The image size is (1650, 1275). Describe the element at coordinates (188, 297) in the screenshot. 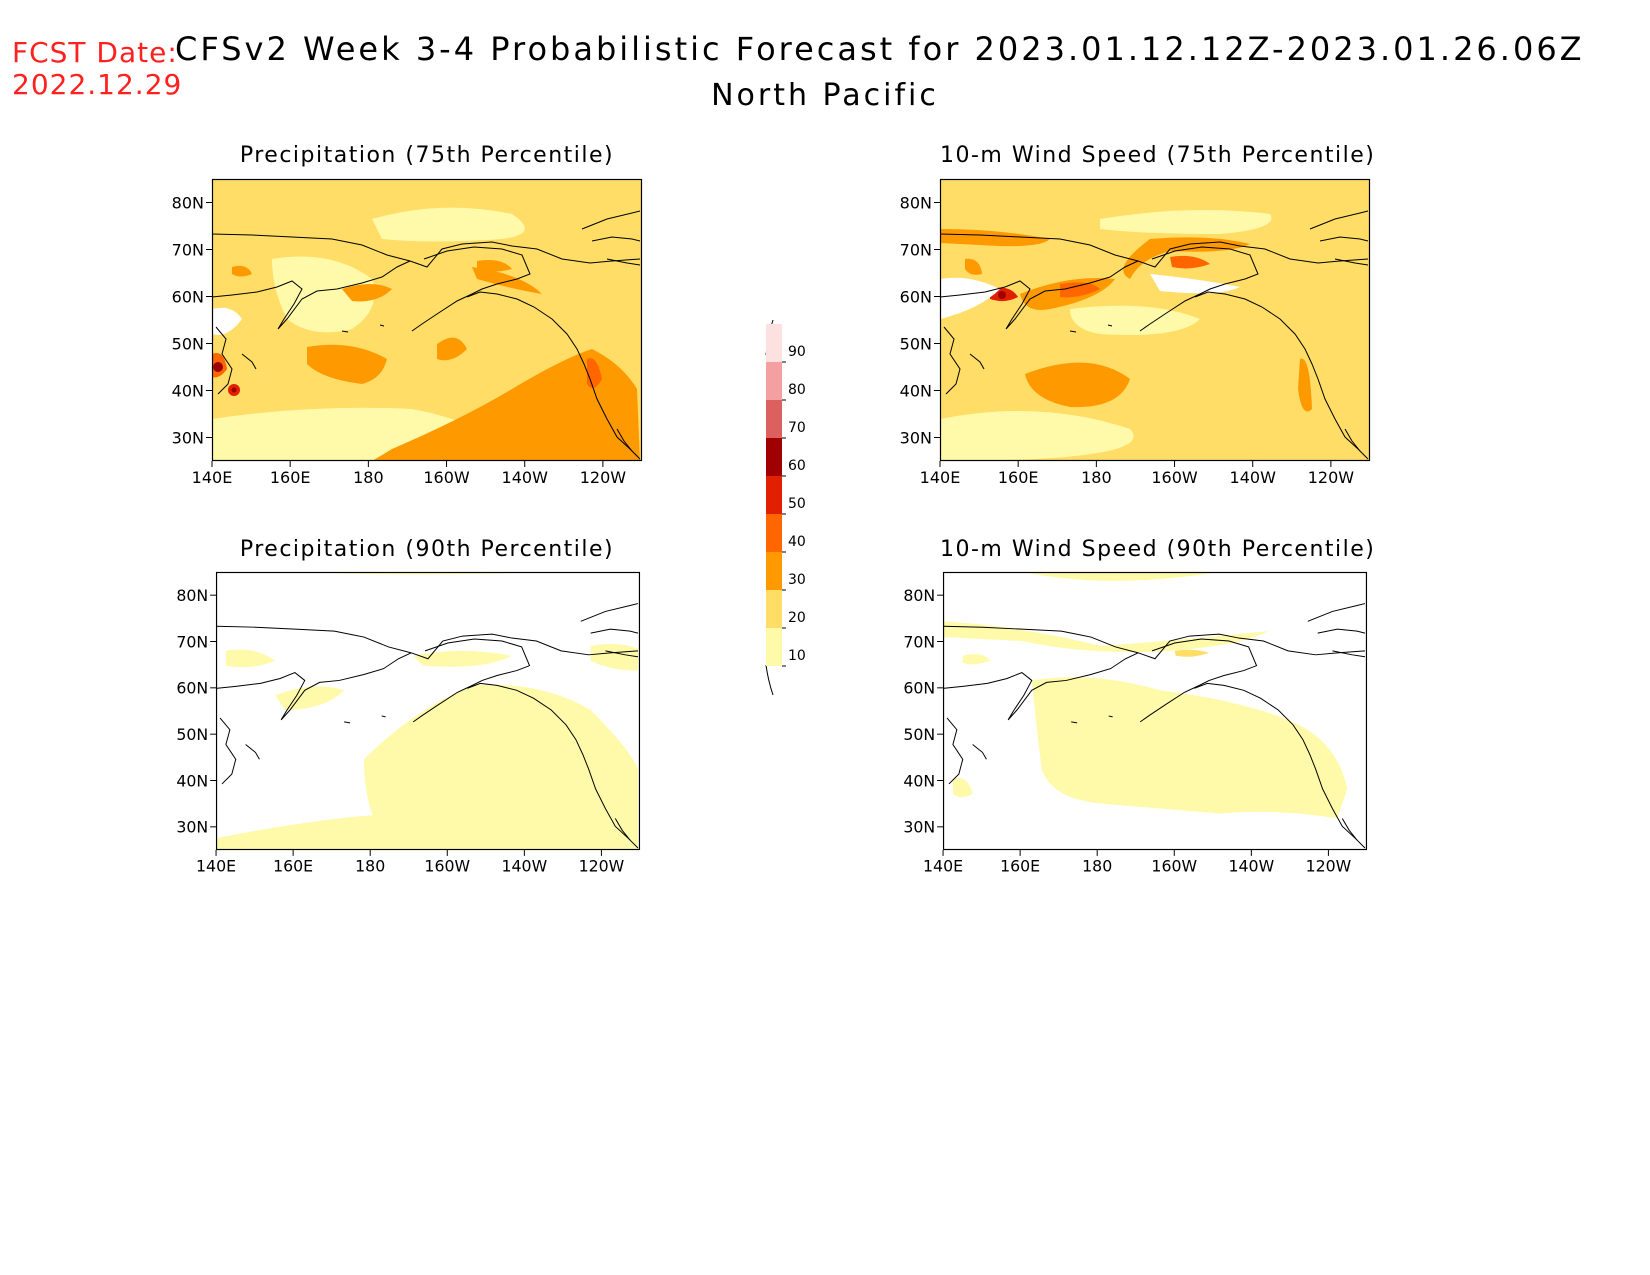

I see `lat-label: 60N` at that location.